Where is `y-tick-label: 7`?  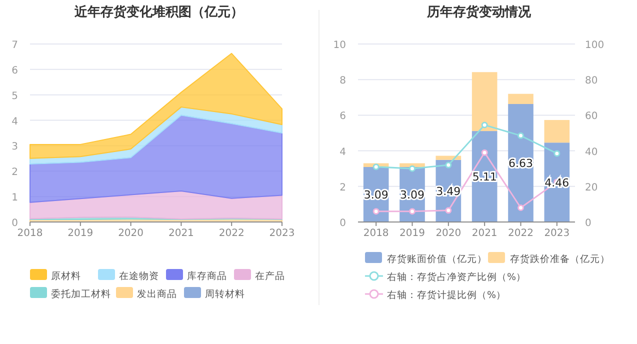
y-tick-label: 7 is located at coordinates (15, 45).